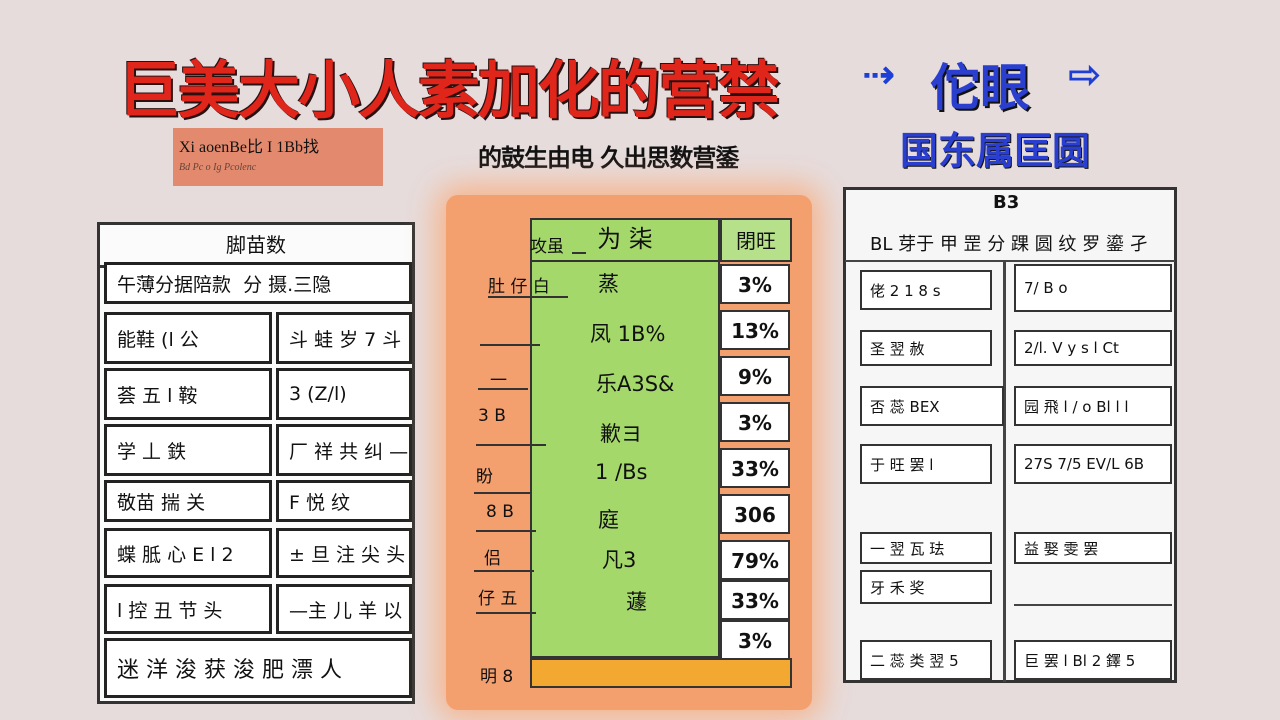 This screenshot has height=720, width=1280. I want to click on percent-cell: 9%, so click(755, 376).